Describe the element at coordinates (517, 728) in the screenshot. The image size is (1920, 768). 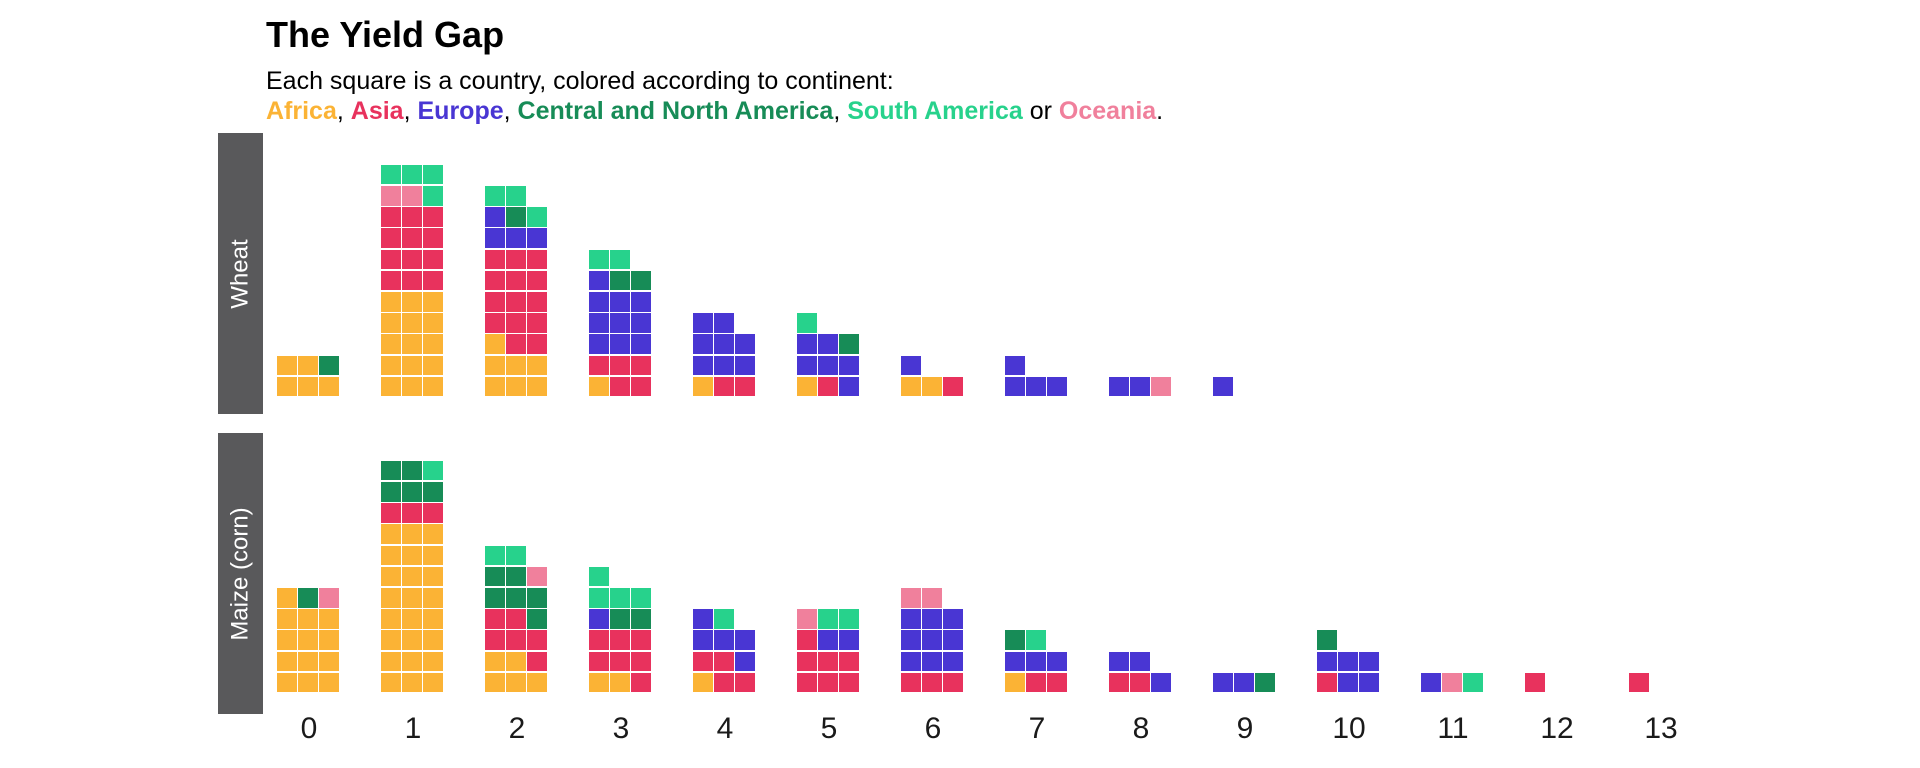
I see `x-axis-tick-label: 2` at that location.